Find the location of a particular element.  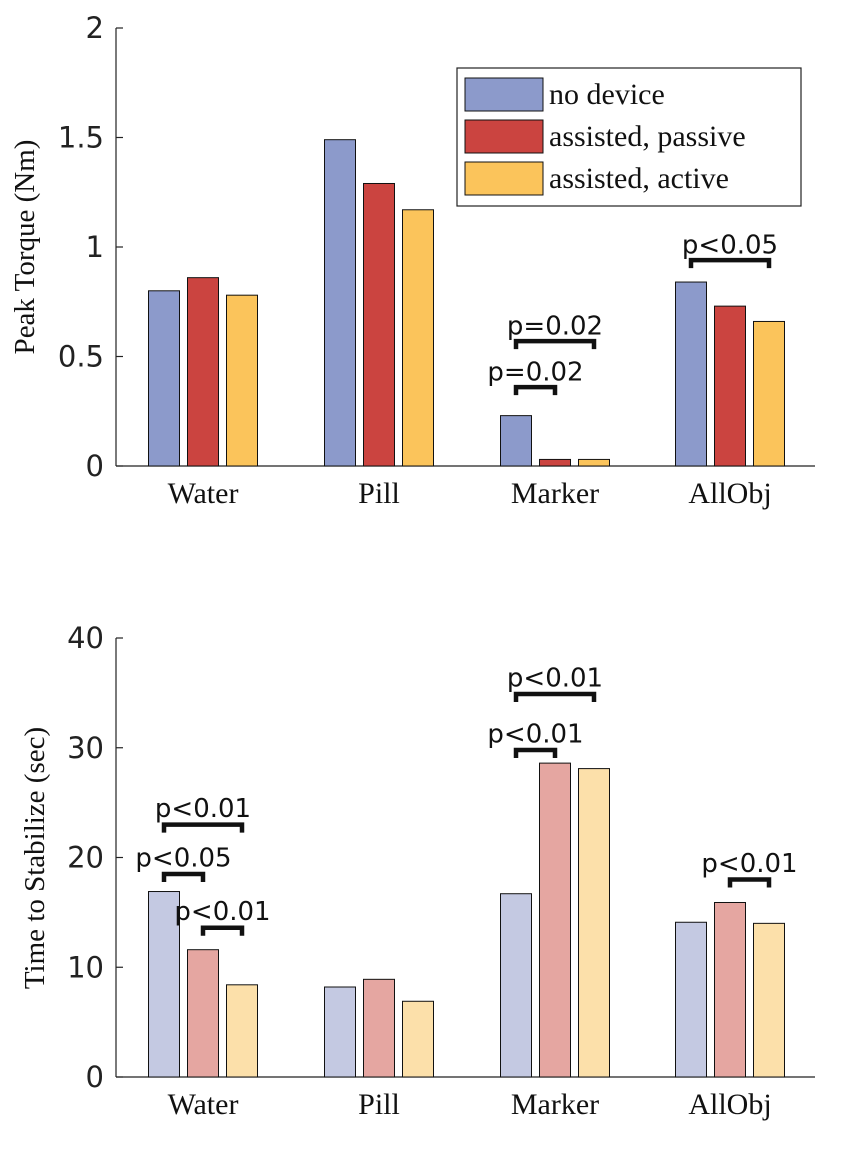

legend-entry: no device is located at coordinates (607, 94).